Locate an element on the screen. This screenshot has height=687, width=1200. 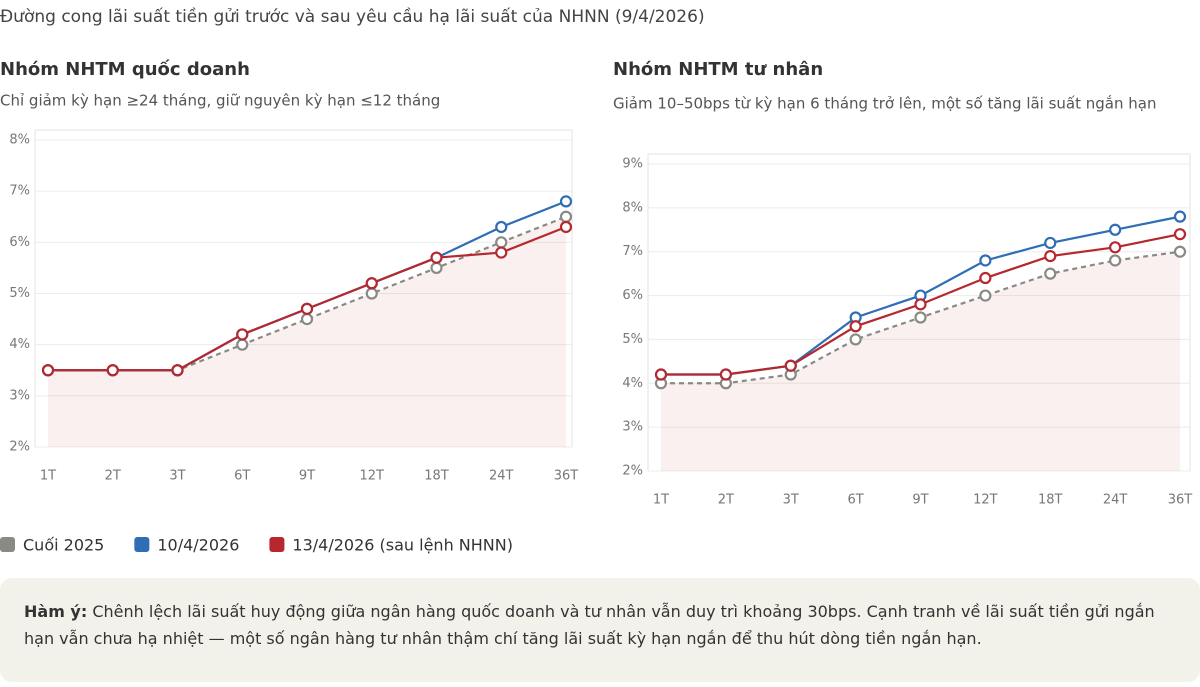
note-label: Hàm ý: is located at coordinates (56, 611).